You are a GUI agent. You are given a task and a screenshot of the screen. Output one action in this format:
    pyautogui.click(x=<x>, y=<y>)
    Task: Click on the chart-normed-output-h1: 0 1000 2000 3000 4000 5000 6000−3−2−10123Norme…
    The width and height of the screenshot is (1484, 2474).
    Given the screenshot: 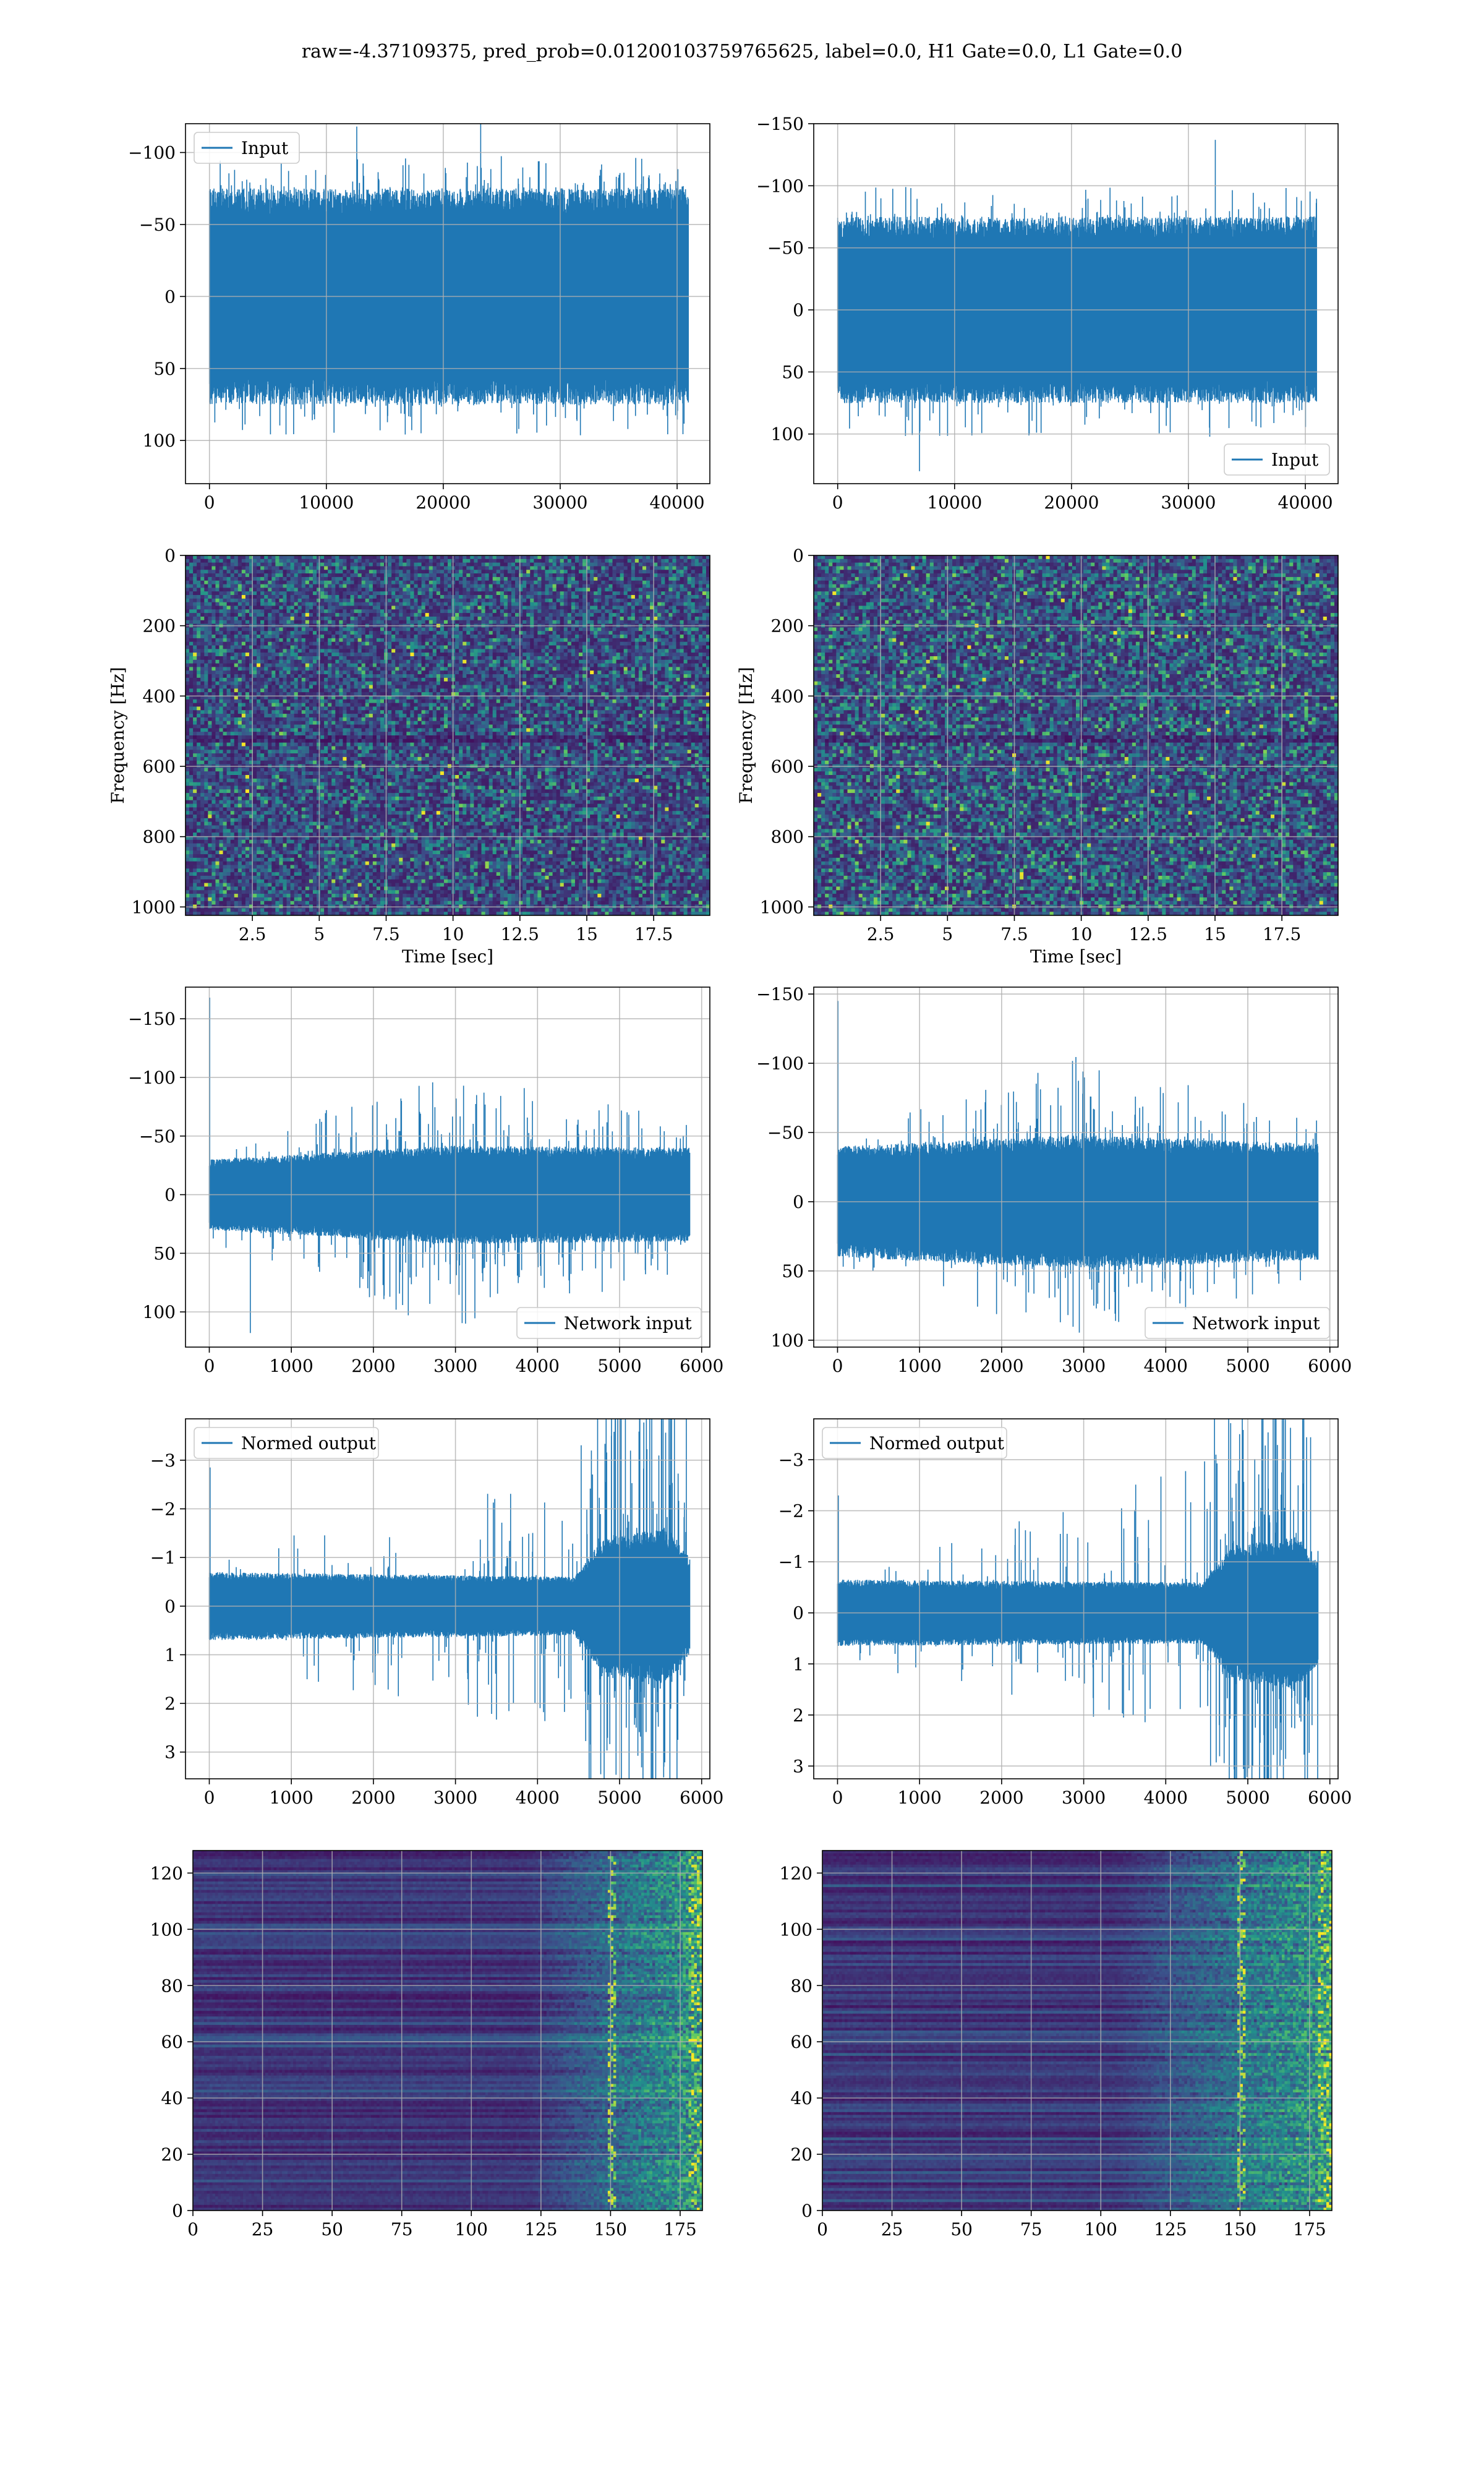 What is the action you would take?
    pyautogui.click(x=437, y=1599)
    